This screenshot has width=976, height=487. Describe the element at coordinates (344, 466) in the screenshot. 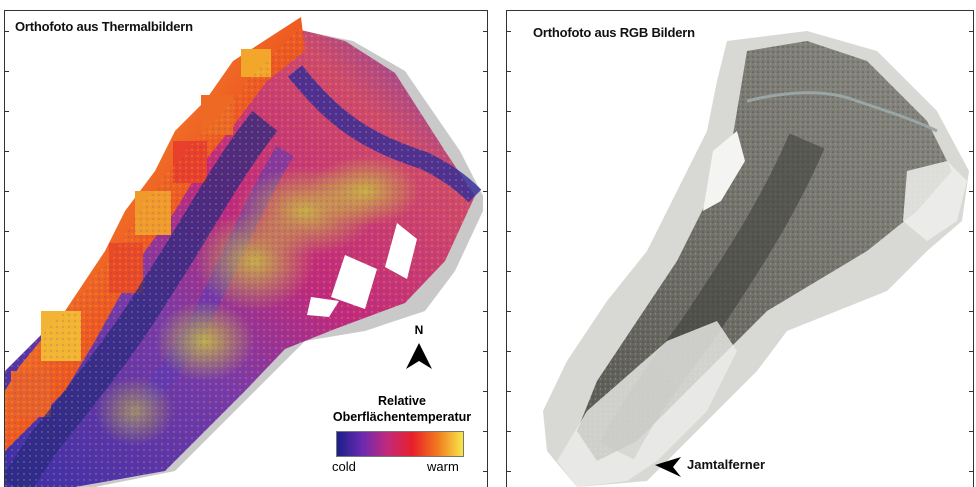

I see `legend-low-label: cold` at that location.